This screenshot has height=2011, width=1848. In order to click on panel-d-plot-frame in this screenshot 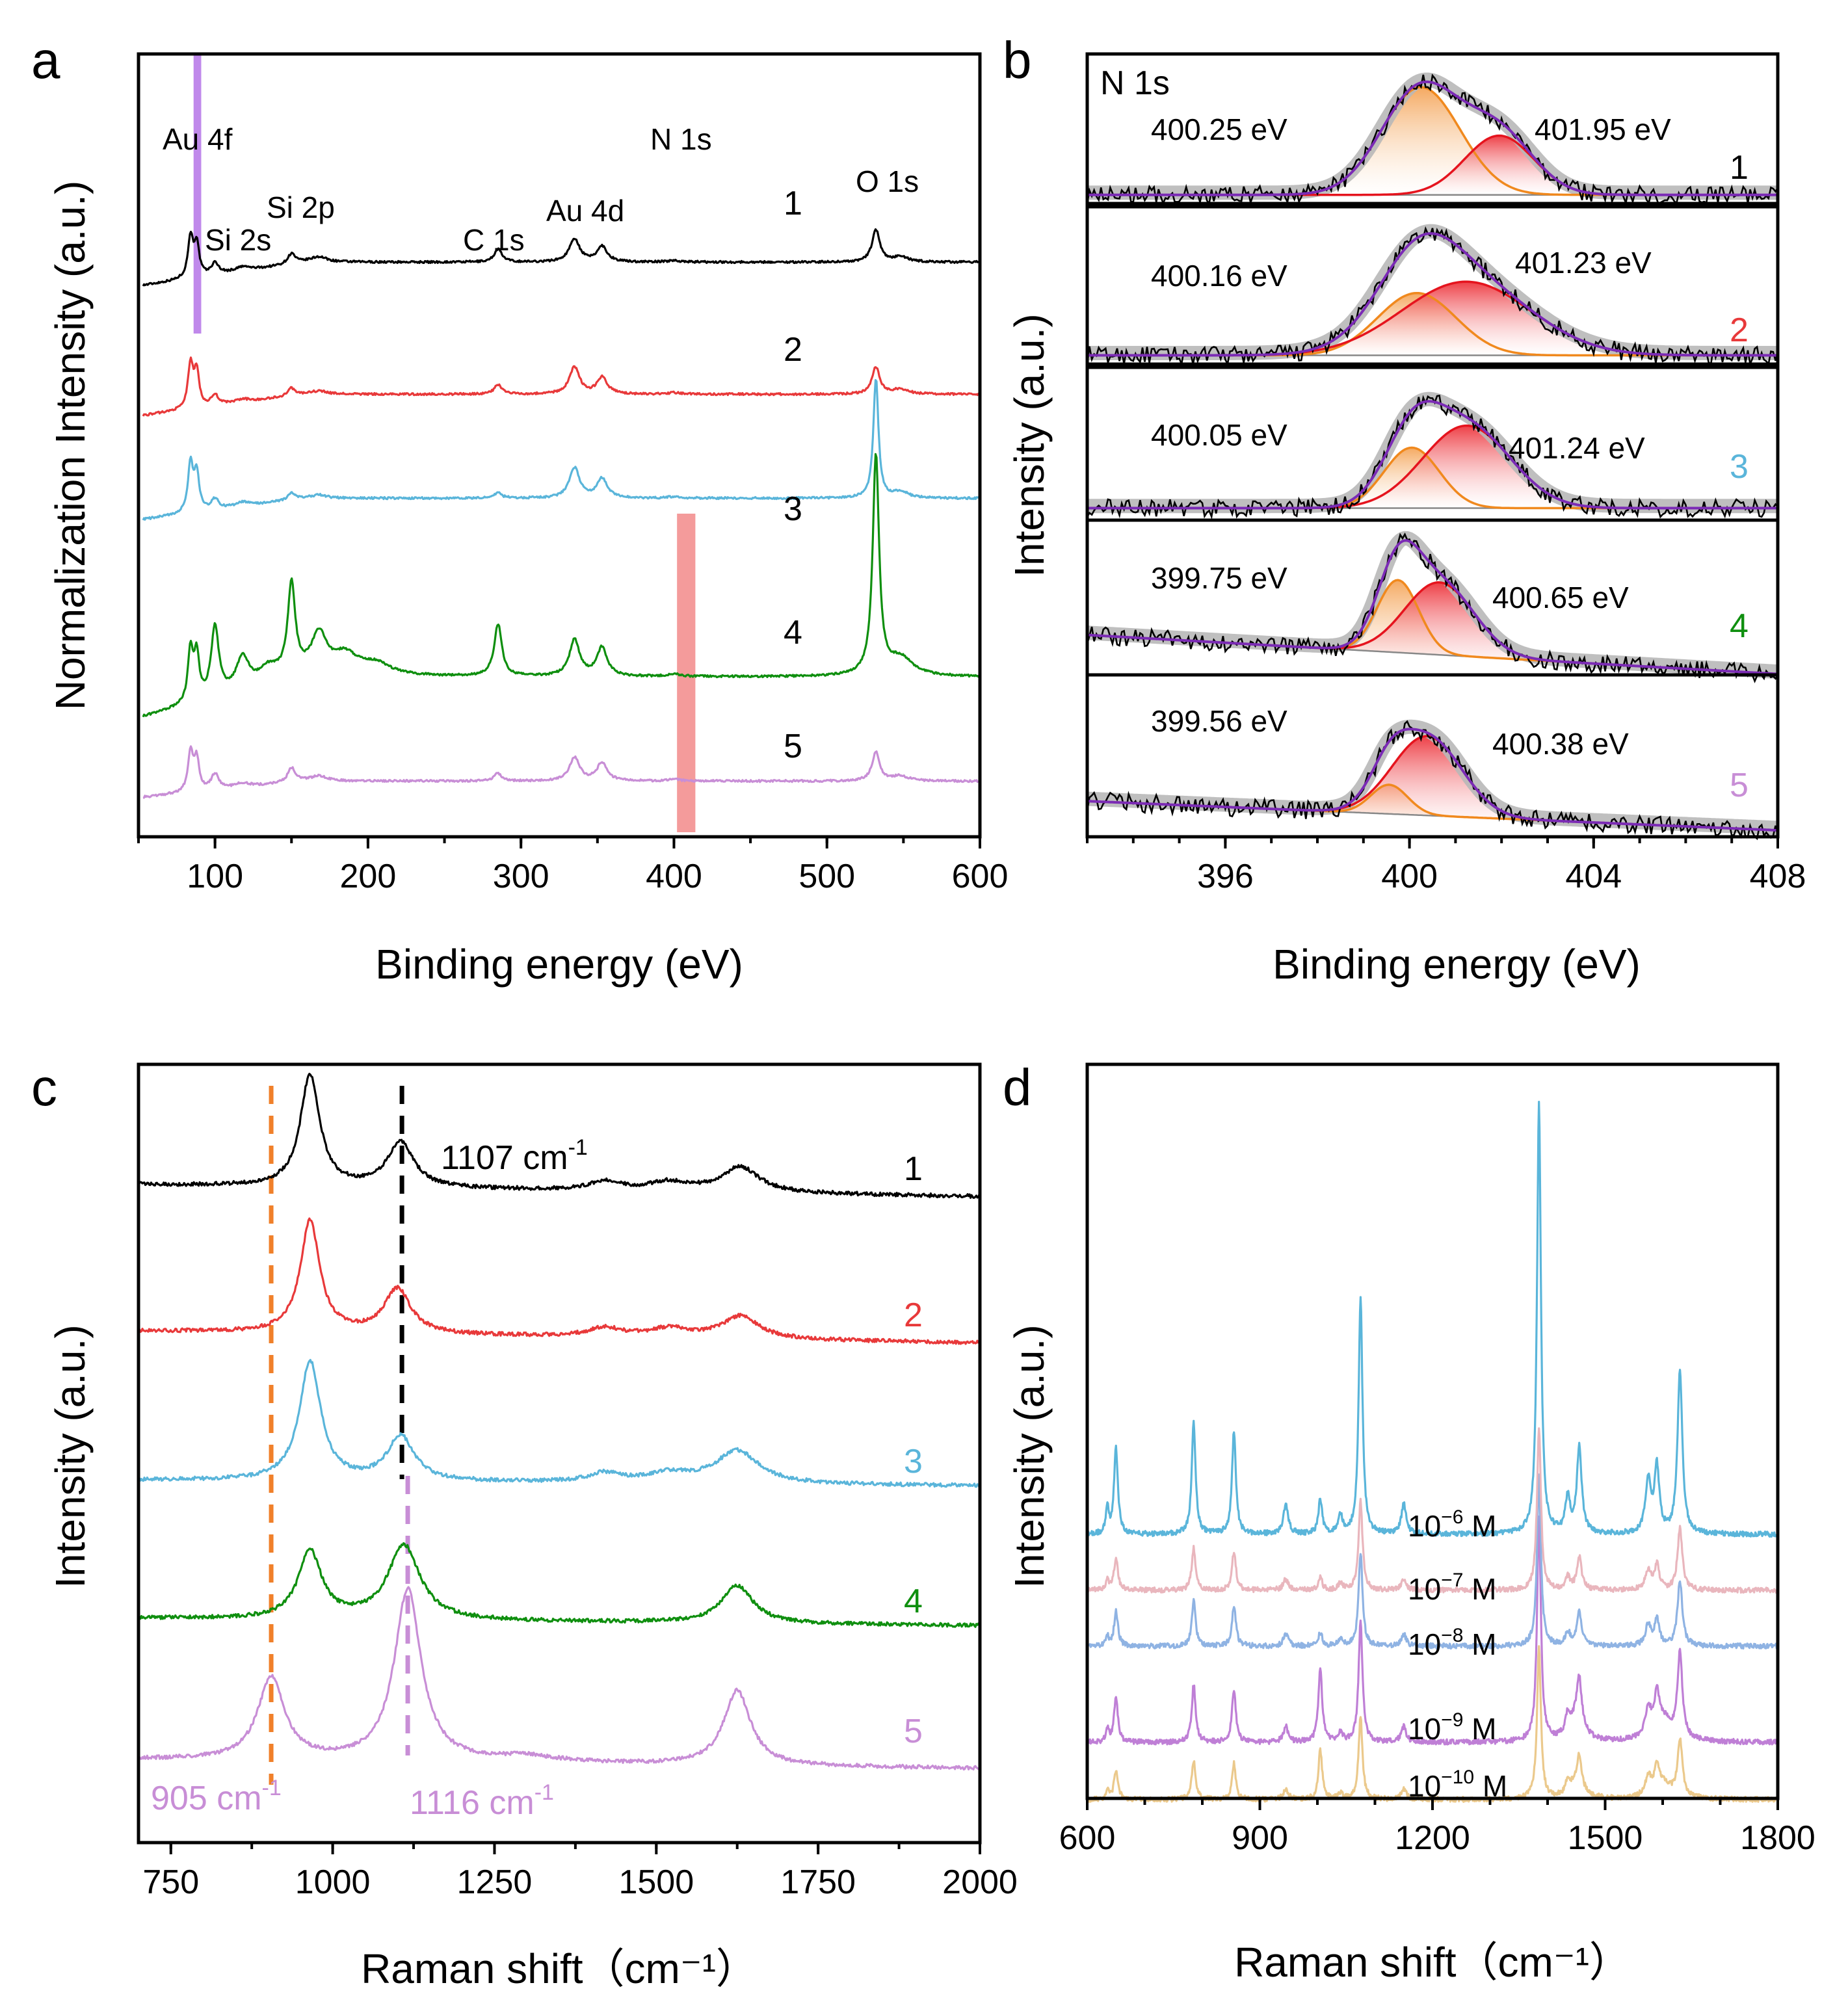, I will do `click(1432, 1431)`.